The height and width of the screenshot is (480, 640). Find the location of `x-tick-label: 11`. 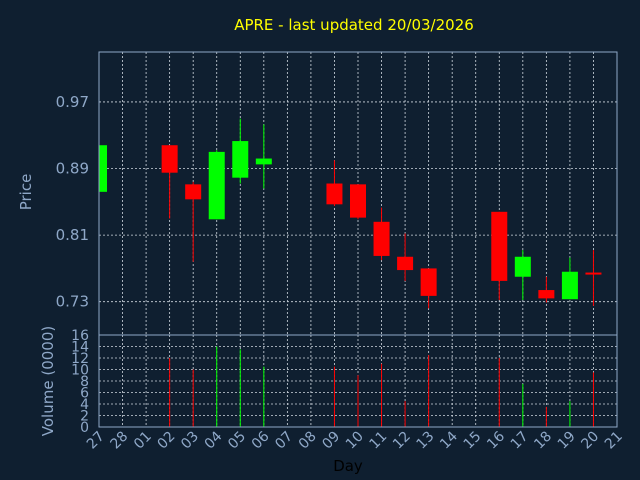

x-tick-label: 11 is located at coordinates (378, 441).